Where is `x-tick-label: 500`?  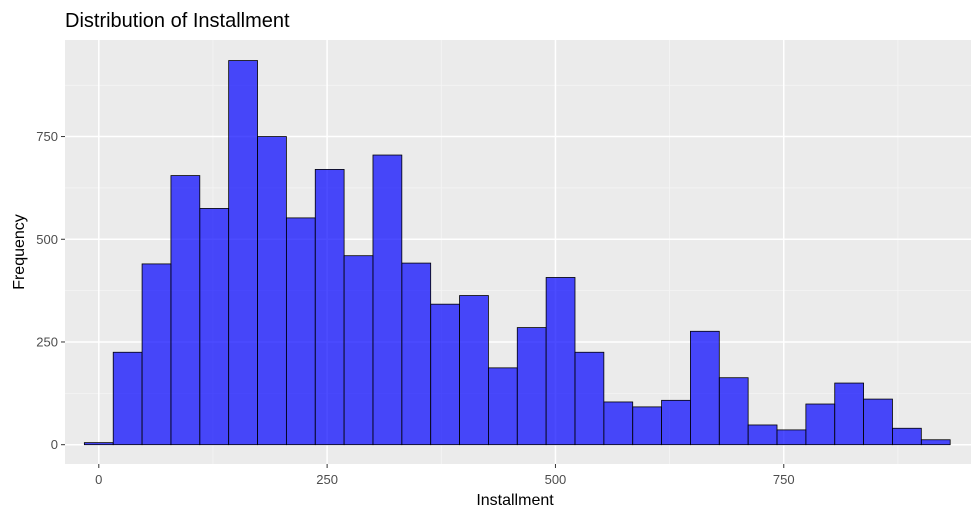
x-tick-label: 500 is located at coordinates (556, 479).